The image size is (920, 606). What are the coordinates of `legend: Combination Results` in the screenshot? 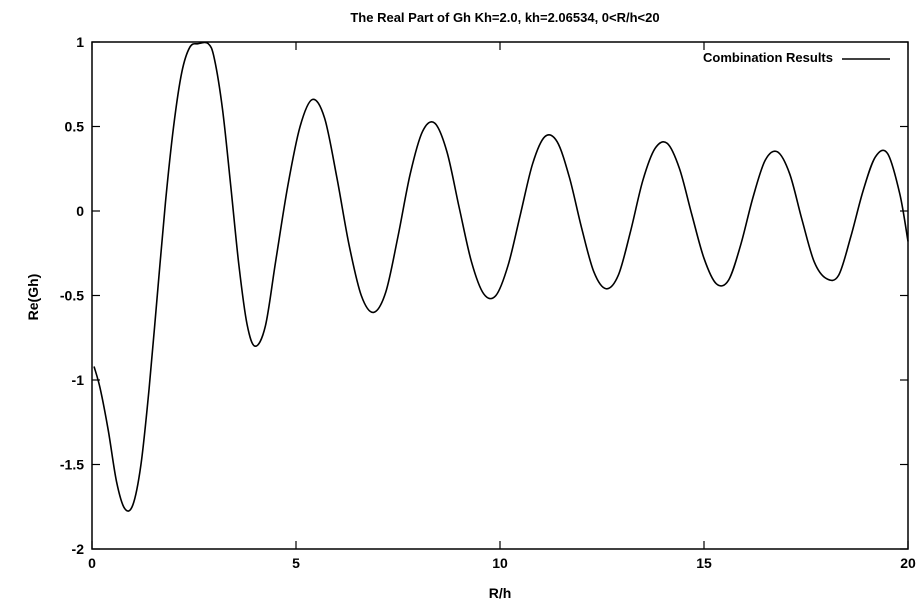 It's located at (796, 57).